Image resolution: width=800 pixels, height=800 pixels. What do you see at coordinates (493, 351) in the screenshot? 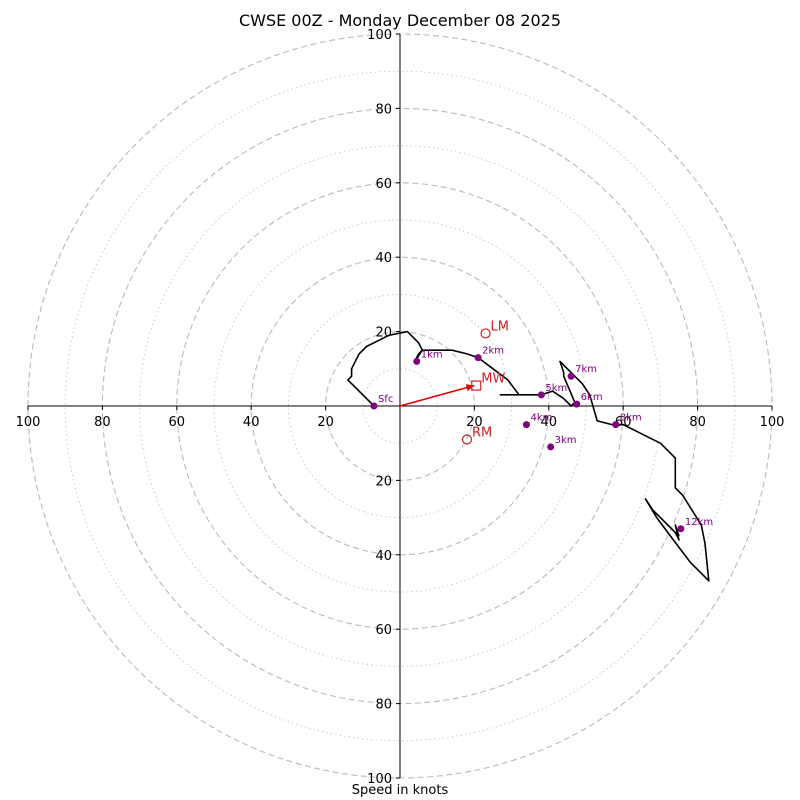
I see `level-label-2km: 2km` at bounding box center [493, 351].